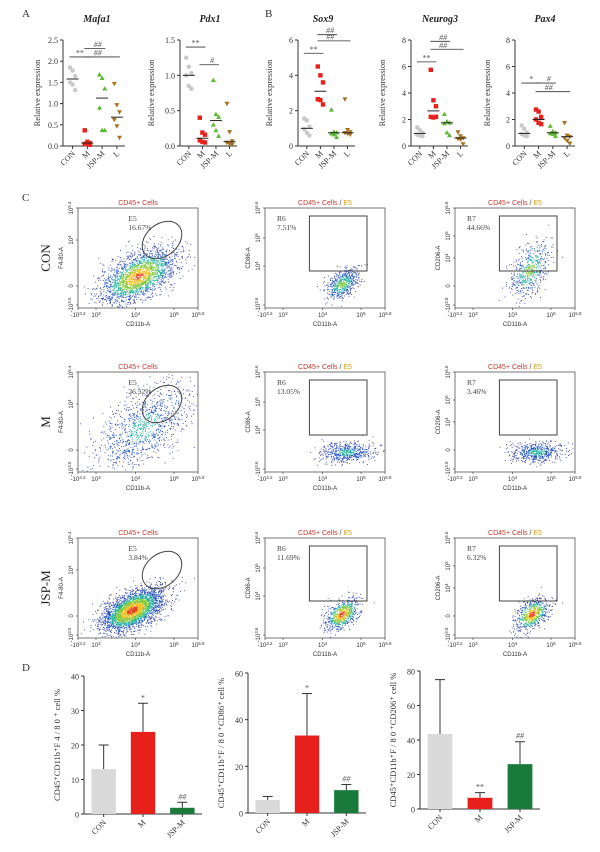 The height and width of the screenshot is (852, 600). Describe the element at coordinates (138, 367) in the screenshot. I see `flow-plot-title: CD45+ Cells` at that location.